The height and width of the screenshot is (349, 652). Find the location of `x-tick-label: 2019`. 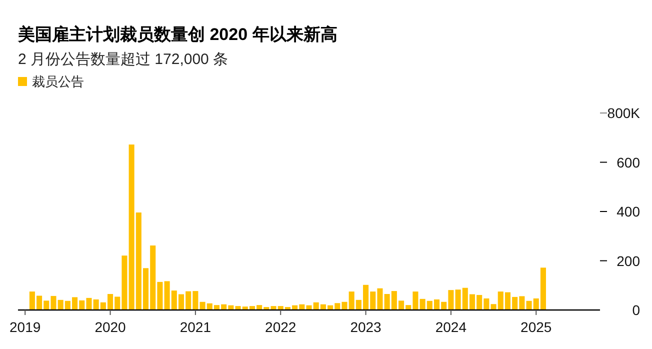

x-tick-label: 2019 is located at coordinates (25, 327).